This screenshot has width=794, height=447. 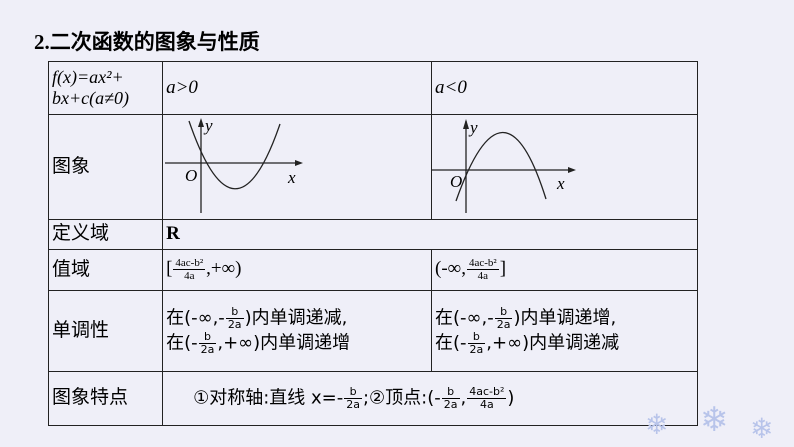 I want to click on monotonicity-negative: 在(-∞,- b 2a)内单调递增, 在(- b 2a ,+∞)内单调递减, so click(x=564, y=330).